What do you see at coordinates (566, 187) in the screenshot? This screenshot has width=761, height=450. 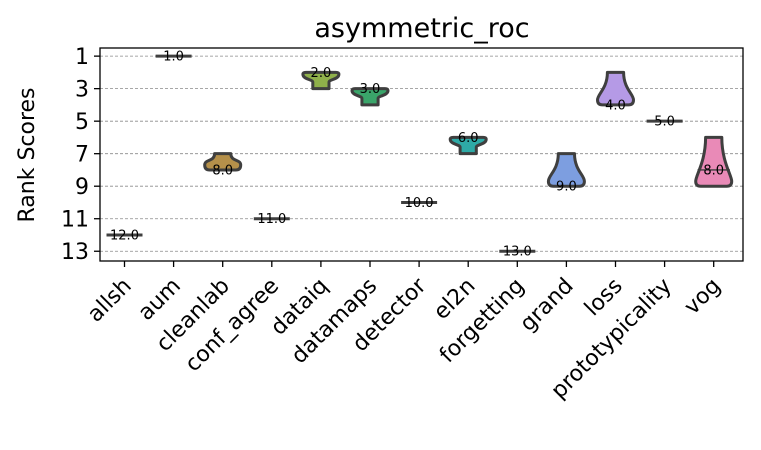 I see `median-label-grand: 9.0` at bounding box center [566, 187].